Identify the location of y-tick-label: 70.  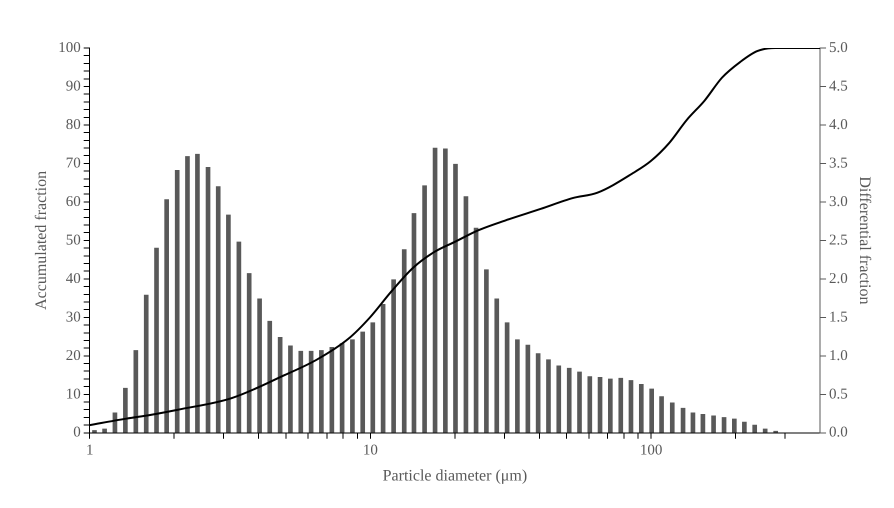
(73, 163).